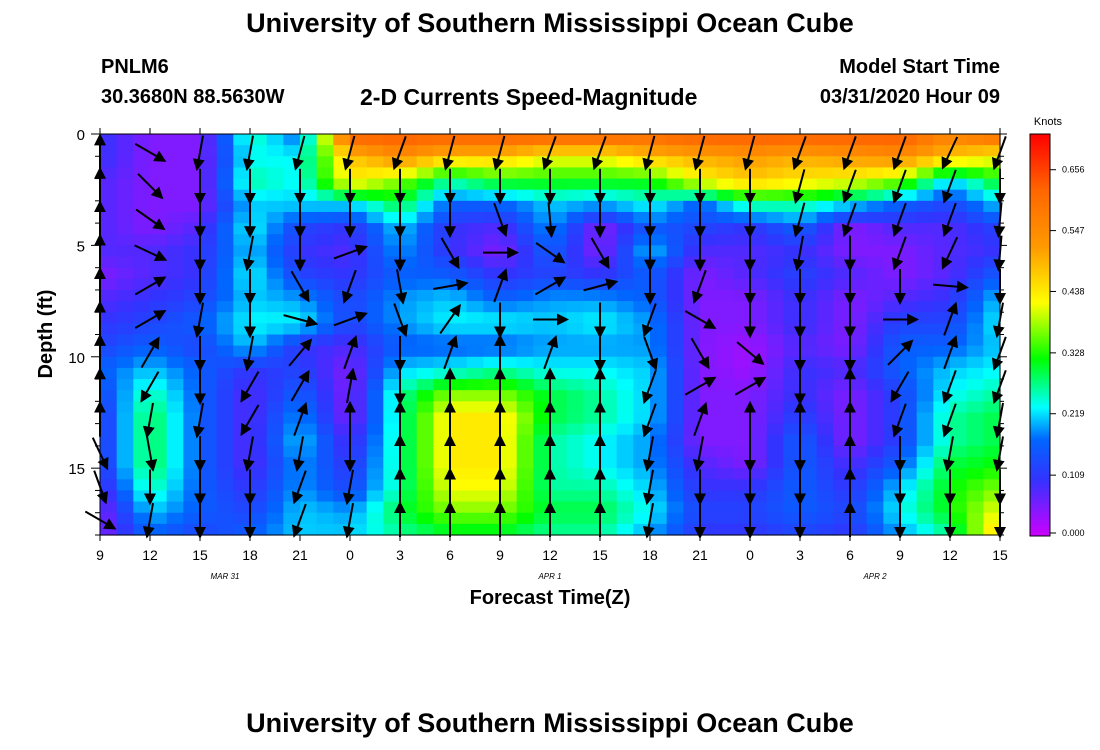 This screenshot has height=750, width=1100. Describe the element at coordinates (950, 555) in the screenshot. I see `x-tick-label: 12` at that location.